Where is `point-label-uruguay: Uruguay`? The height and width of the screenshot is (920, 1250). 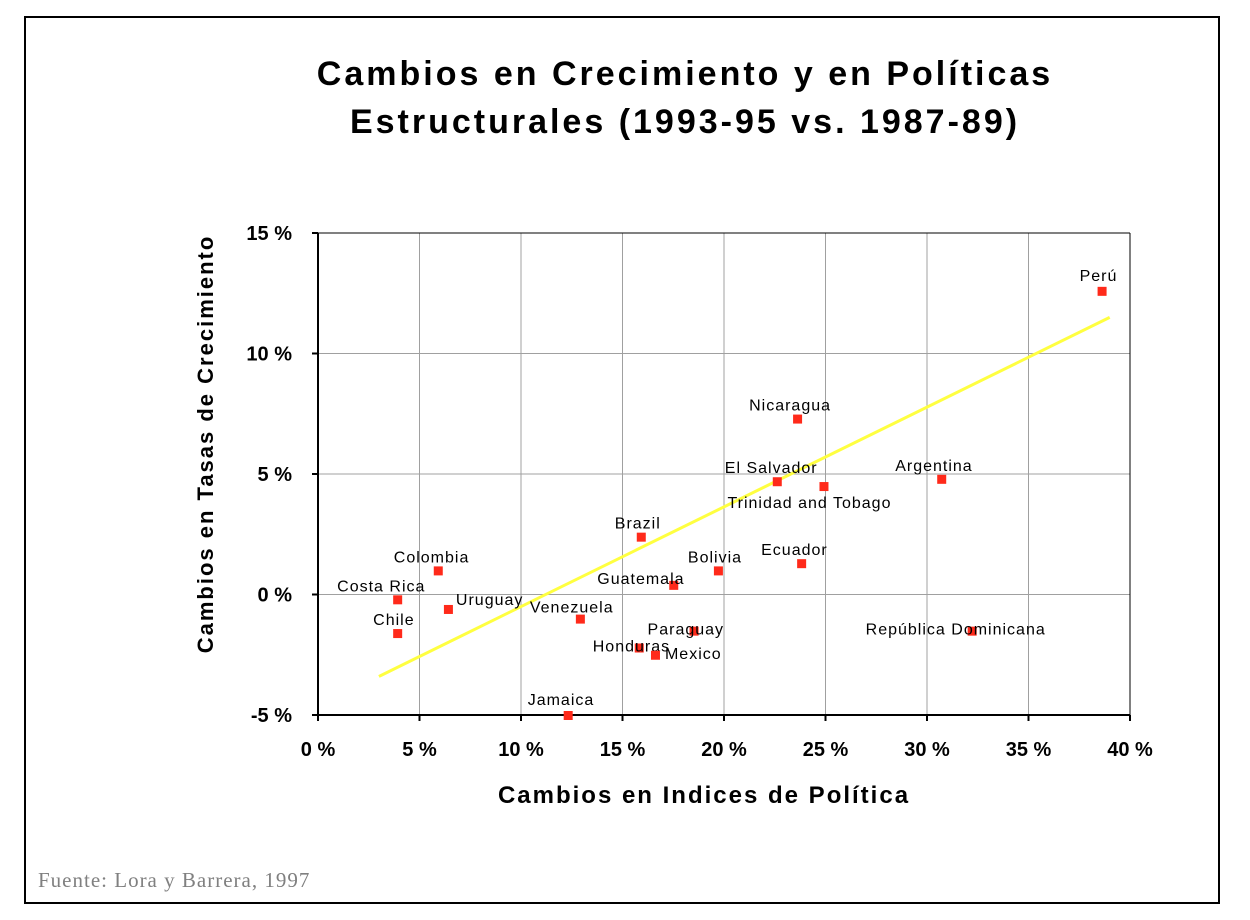 point-label-uruguay: Uruguay is located at coordinates (489, 600).